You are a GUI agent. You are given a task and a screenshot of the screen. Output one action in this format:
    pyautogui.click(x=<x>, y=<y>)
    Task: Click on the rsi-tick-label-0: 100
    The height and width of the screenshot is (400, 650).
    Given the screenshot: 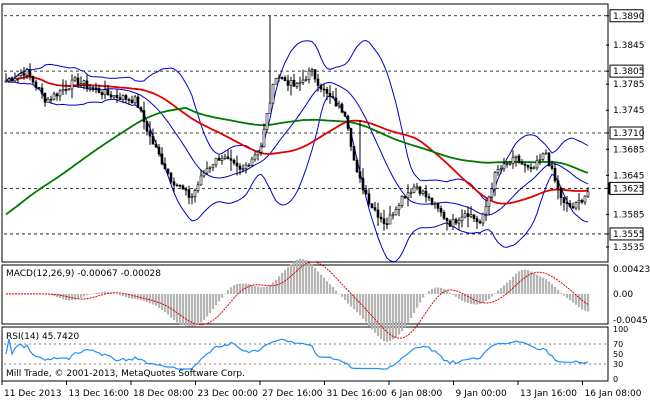 What is the action you would take?
    pyautogui.click(x=620, y=329)
    